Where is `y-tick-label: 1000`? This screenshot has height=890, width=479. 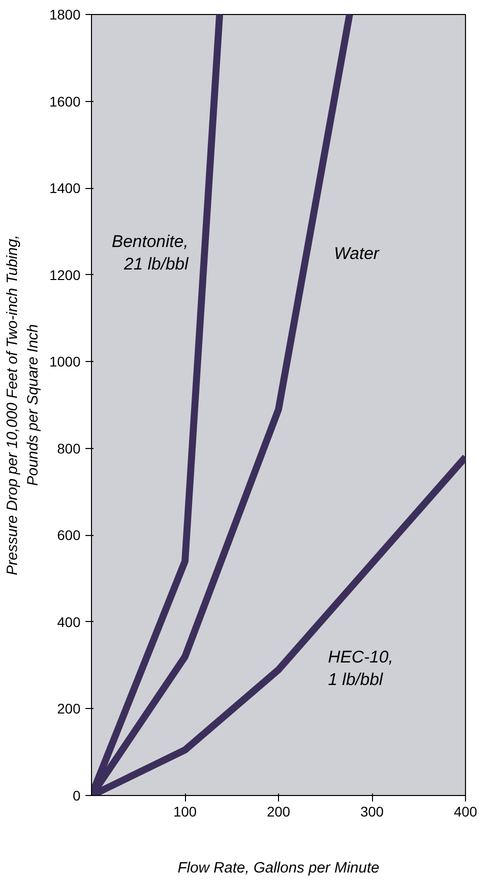
y-tick-label: 1000 is located at coordinates (65, 362).